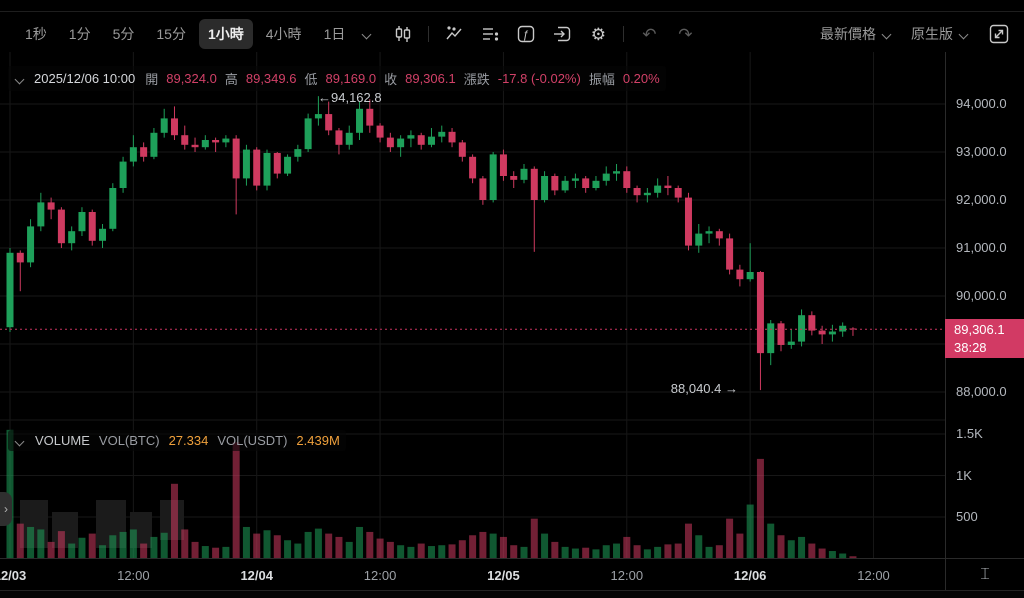  I want to click on undo-icon: ↶, so click(649, 34).